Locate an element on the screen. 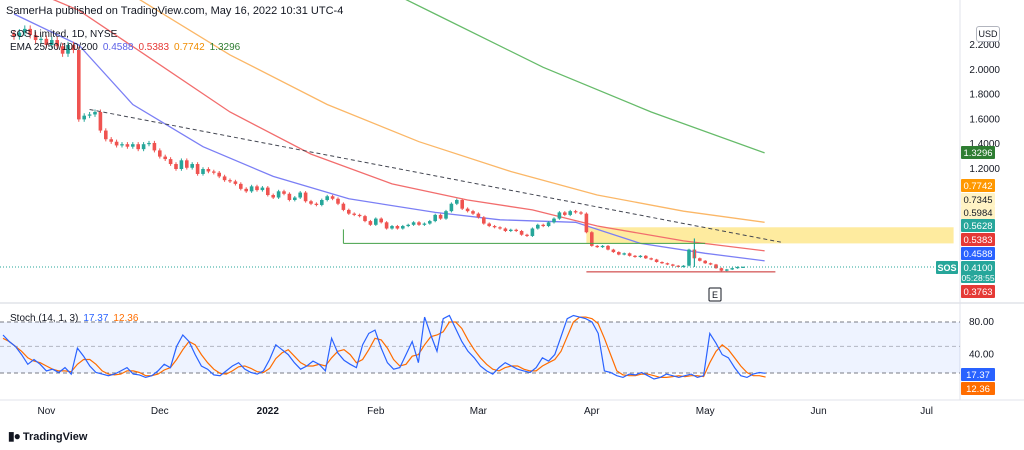 This screenshot has width=1024, height=450. price-label: 0.5383 is located at coordinates (978, 239).